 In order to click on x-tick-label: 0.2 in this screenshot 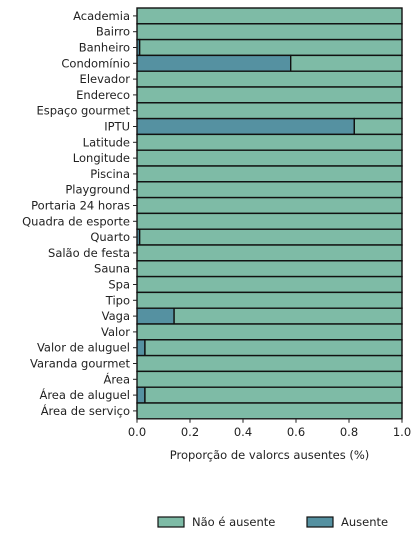, I will do `click(190, 432)`.